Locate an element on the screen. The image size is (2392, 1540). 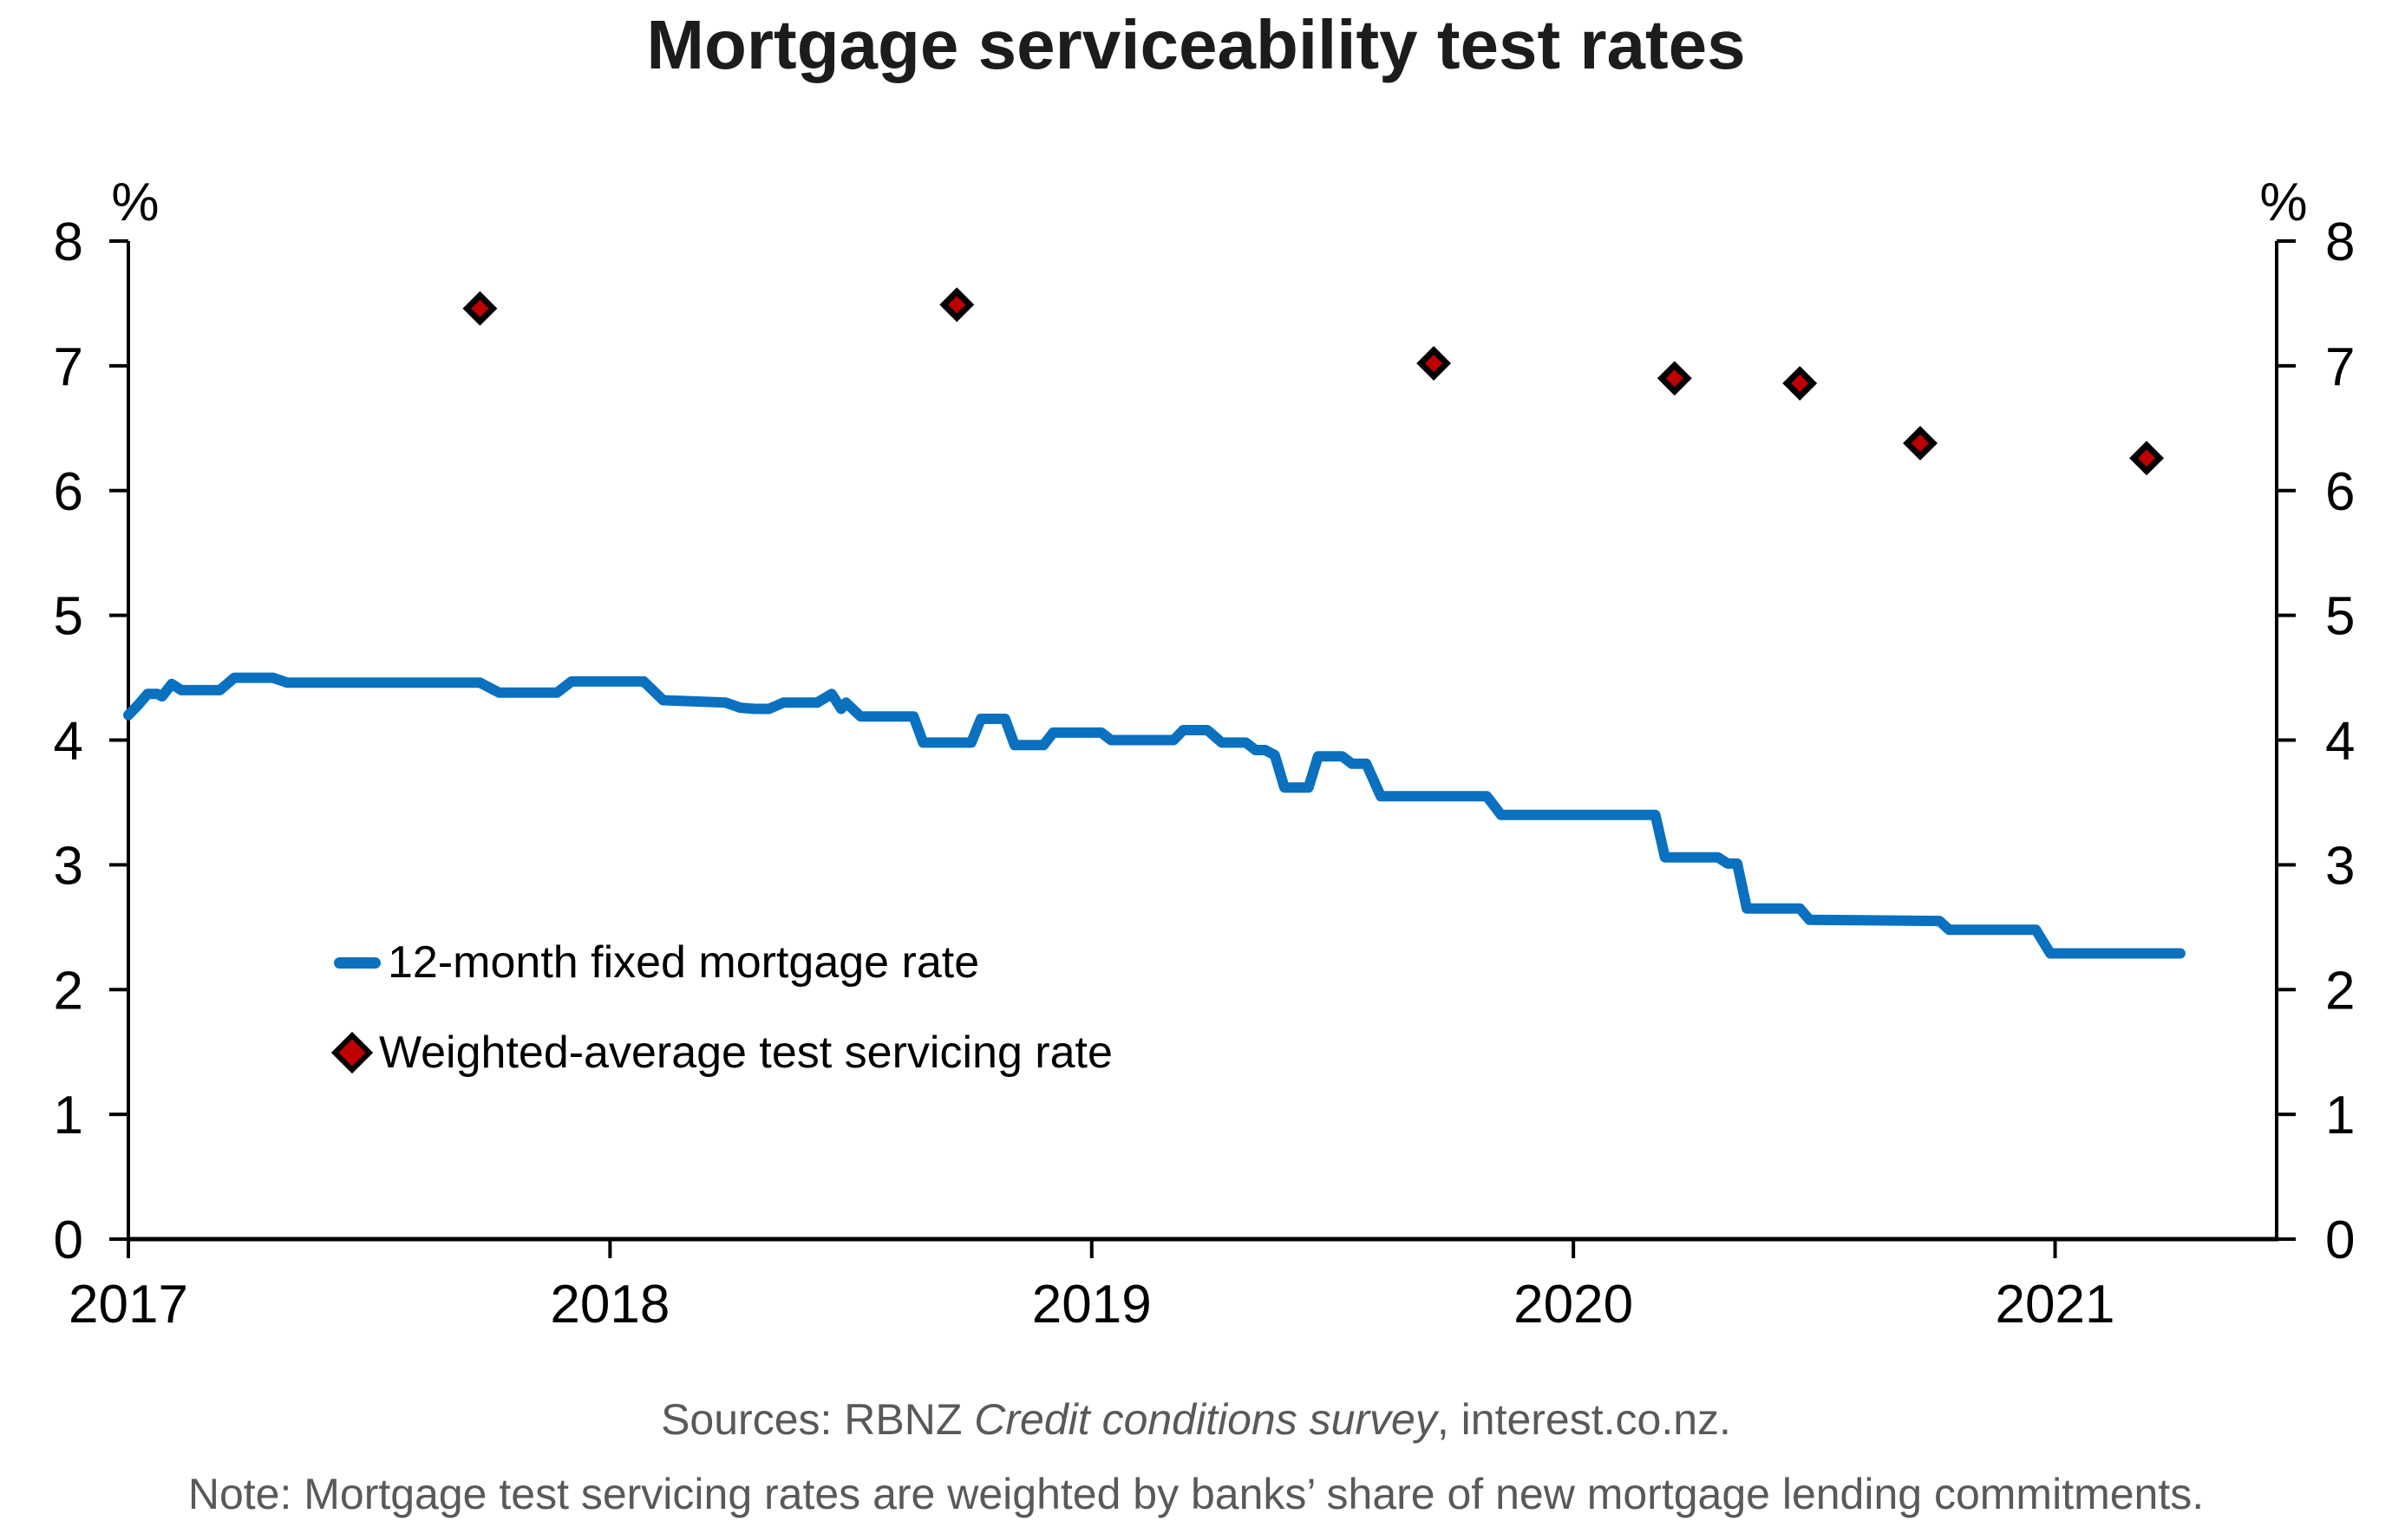
x-axis-tick-label: 2018 is located at coordinates (610, 1304).